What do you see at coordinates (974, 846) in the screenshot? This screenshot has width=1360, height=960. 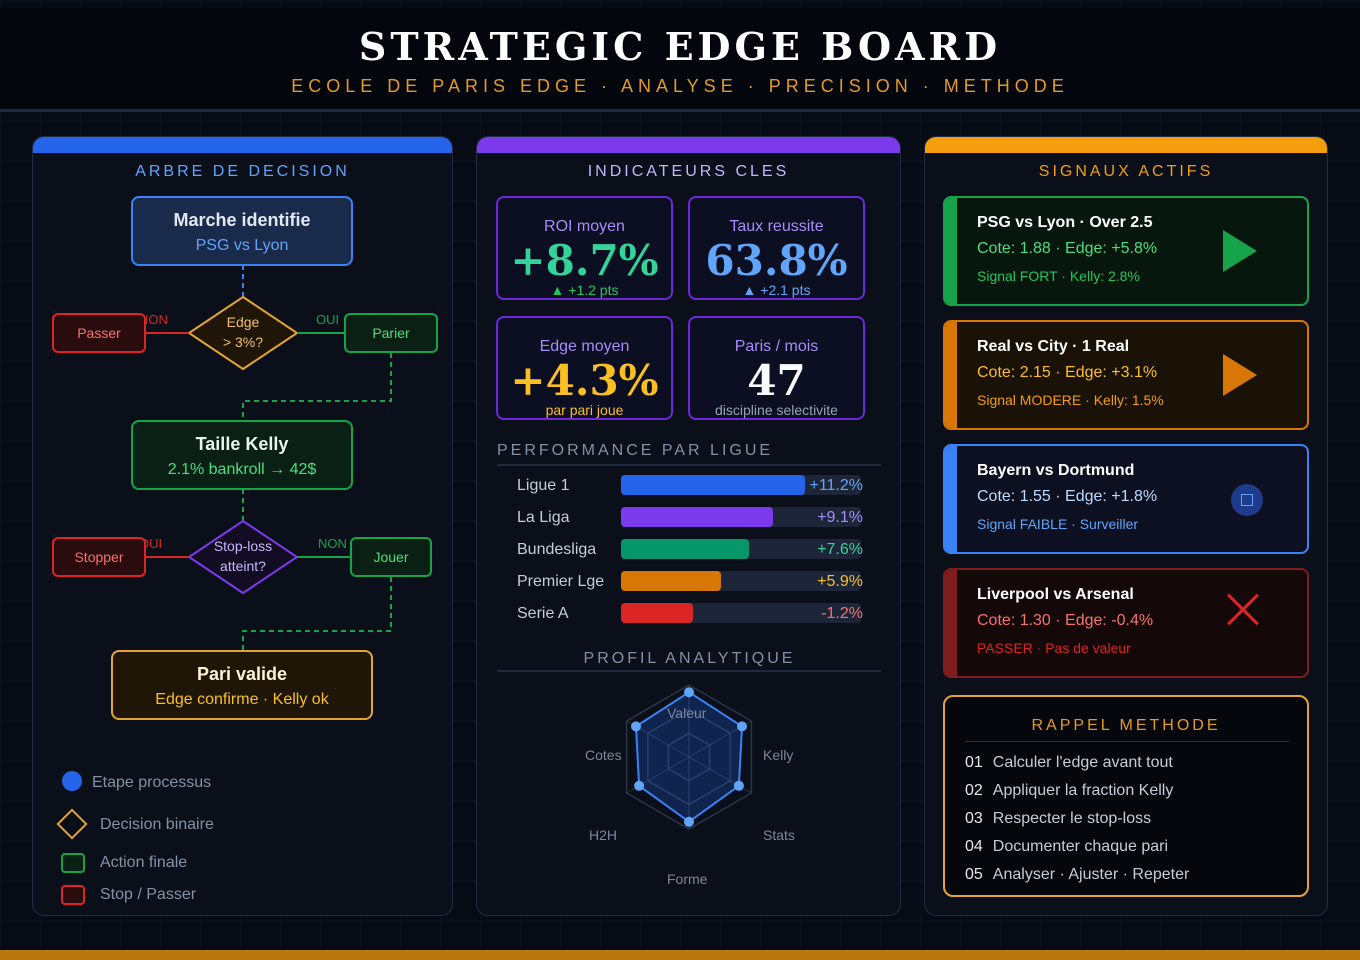 I see `method-number: 04` at bounding box center [974, 846].